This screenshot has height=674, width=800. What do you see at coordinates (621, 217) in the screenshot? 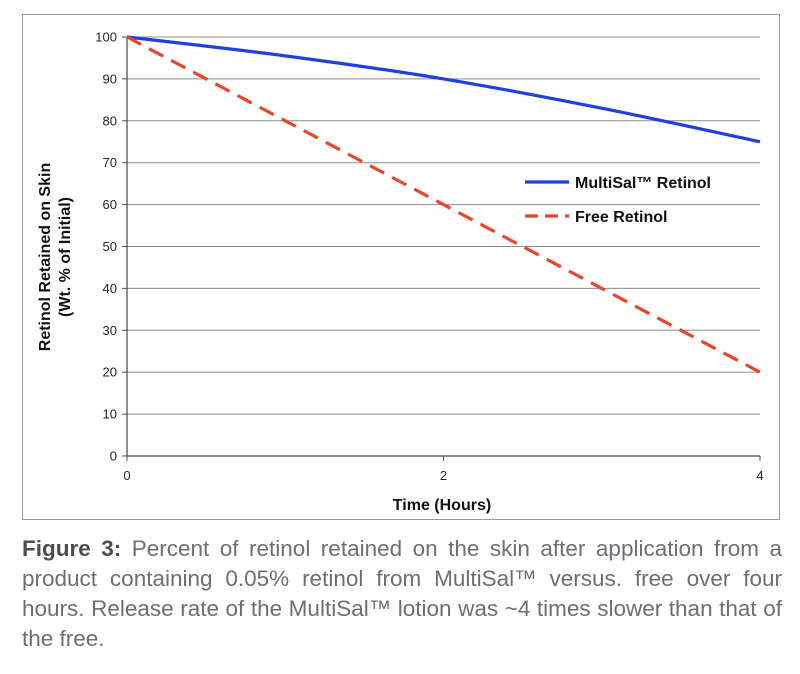
I see `legend-label-2: Free Retinol` at bounding box center [621, 217].